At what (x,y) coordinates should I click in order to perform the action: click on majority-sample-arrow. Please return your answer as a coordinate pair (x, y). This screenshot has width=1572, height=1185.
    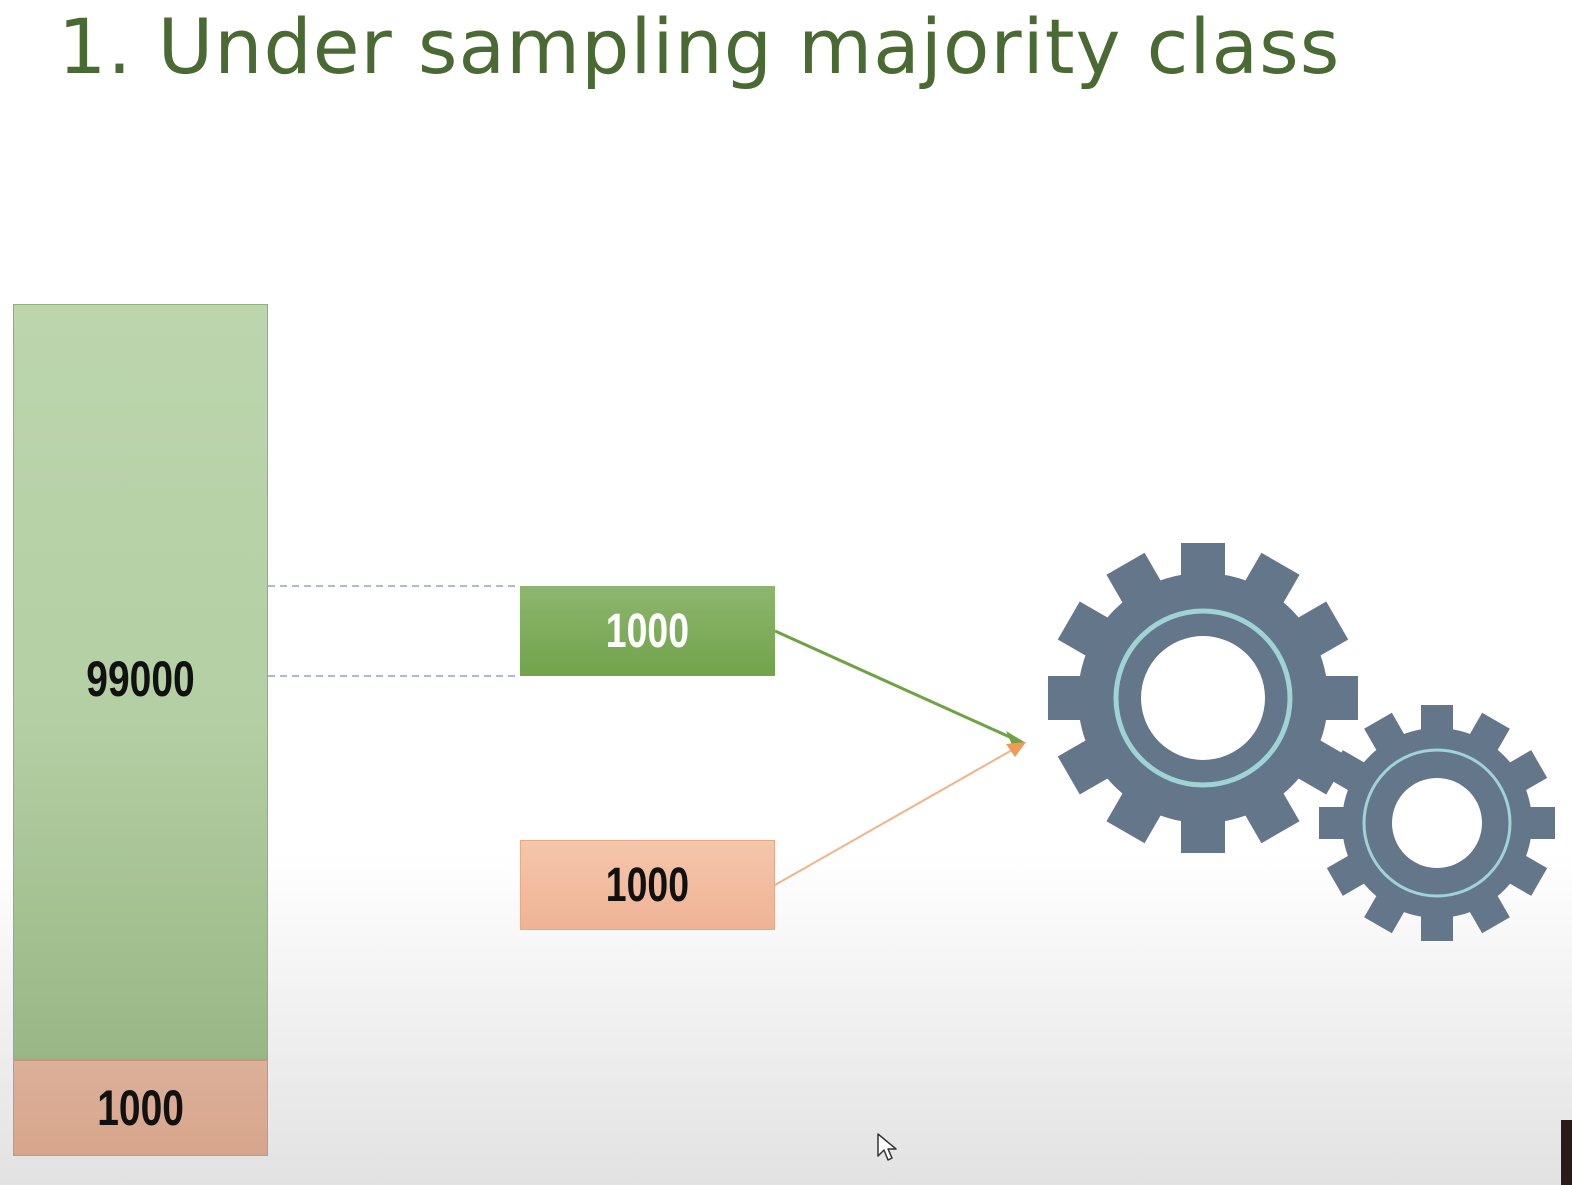
    Looking at the image, I should click on (893, 684).